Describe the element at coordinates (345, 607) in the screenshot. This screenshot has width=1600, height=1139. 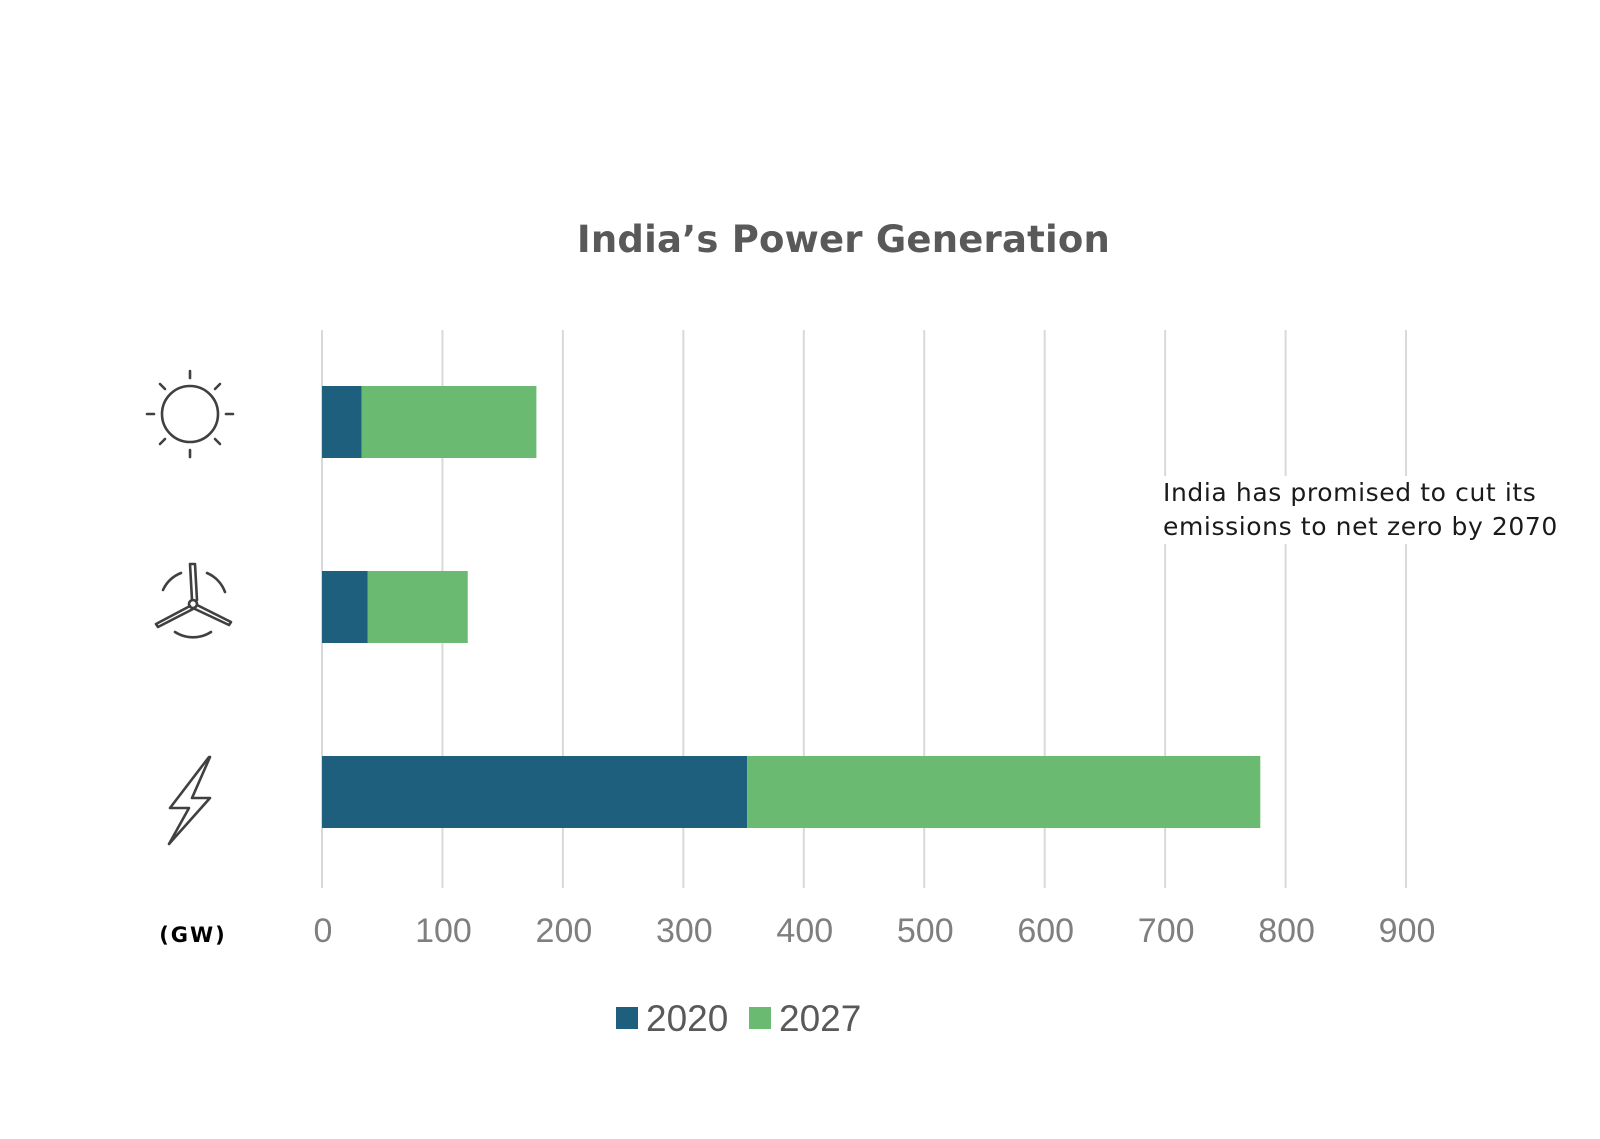
I see `bar-2020-wind-turbine` at that location.